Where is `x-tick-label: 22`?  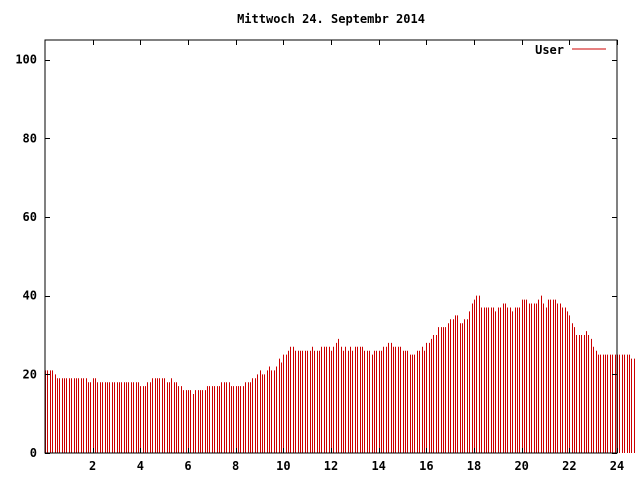 x-tick-label: 22 is located at coordinates (569, 466).